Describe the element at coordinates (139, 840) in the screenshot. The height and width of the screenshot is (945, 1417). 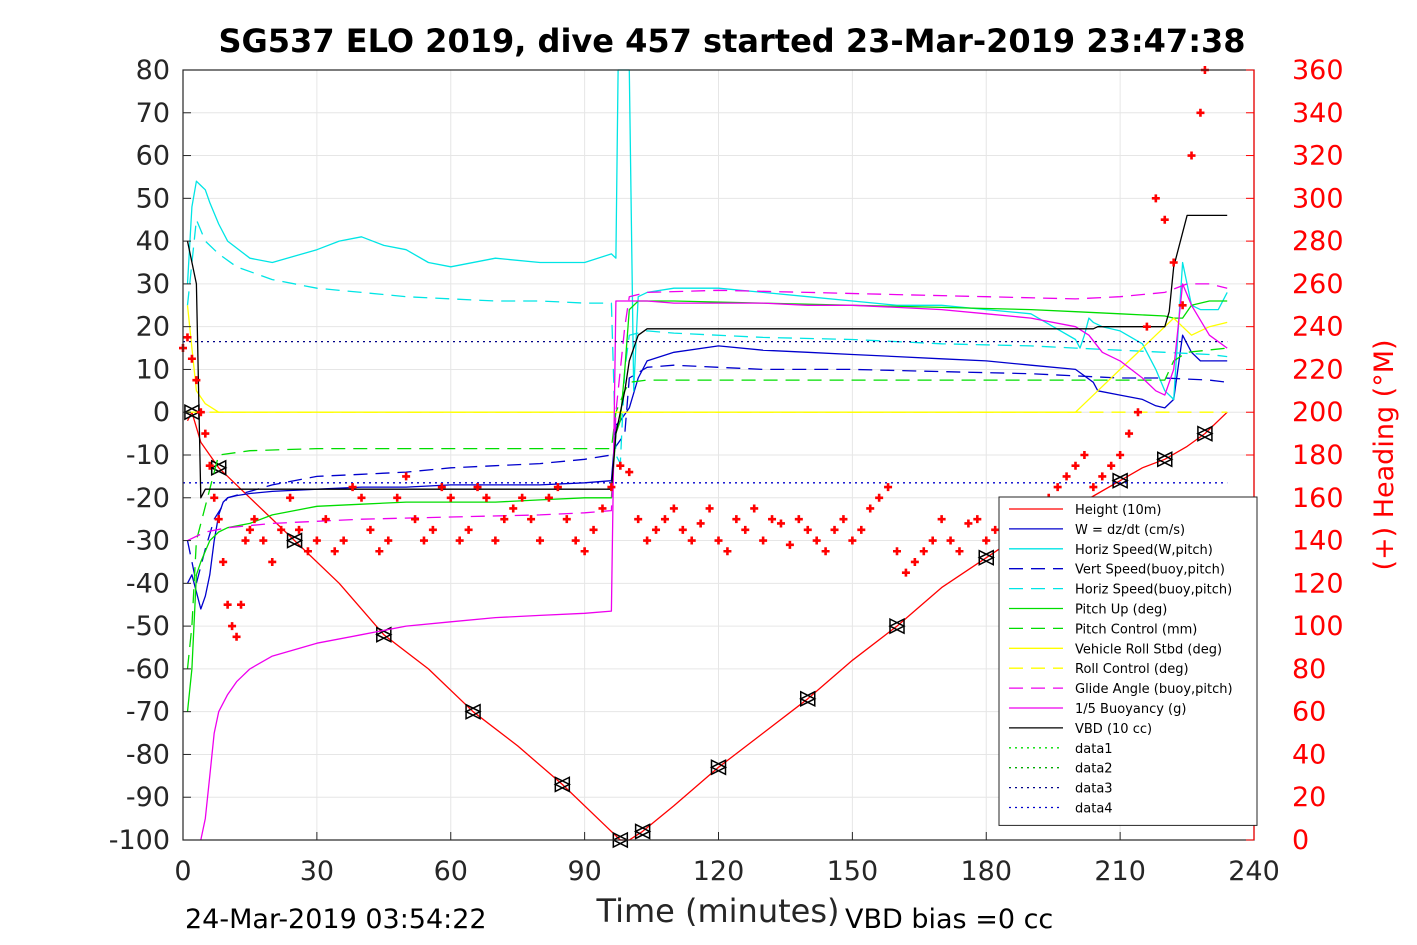
I see `y-tick-label: -100` at that location.